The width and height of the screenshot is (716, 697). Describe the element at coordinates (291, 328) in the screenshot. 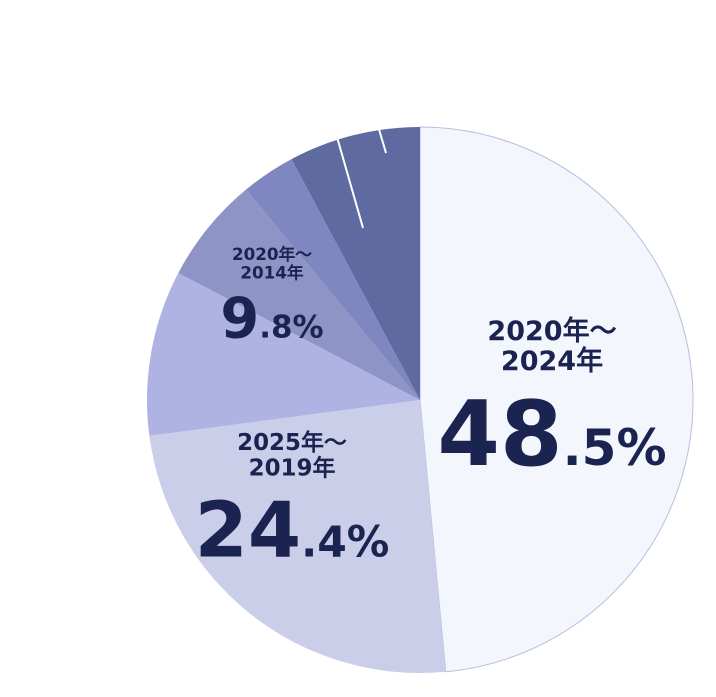

I see `value-rest: .8%` at that location.